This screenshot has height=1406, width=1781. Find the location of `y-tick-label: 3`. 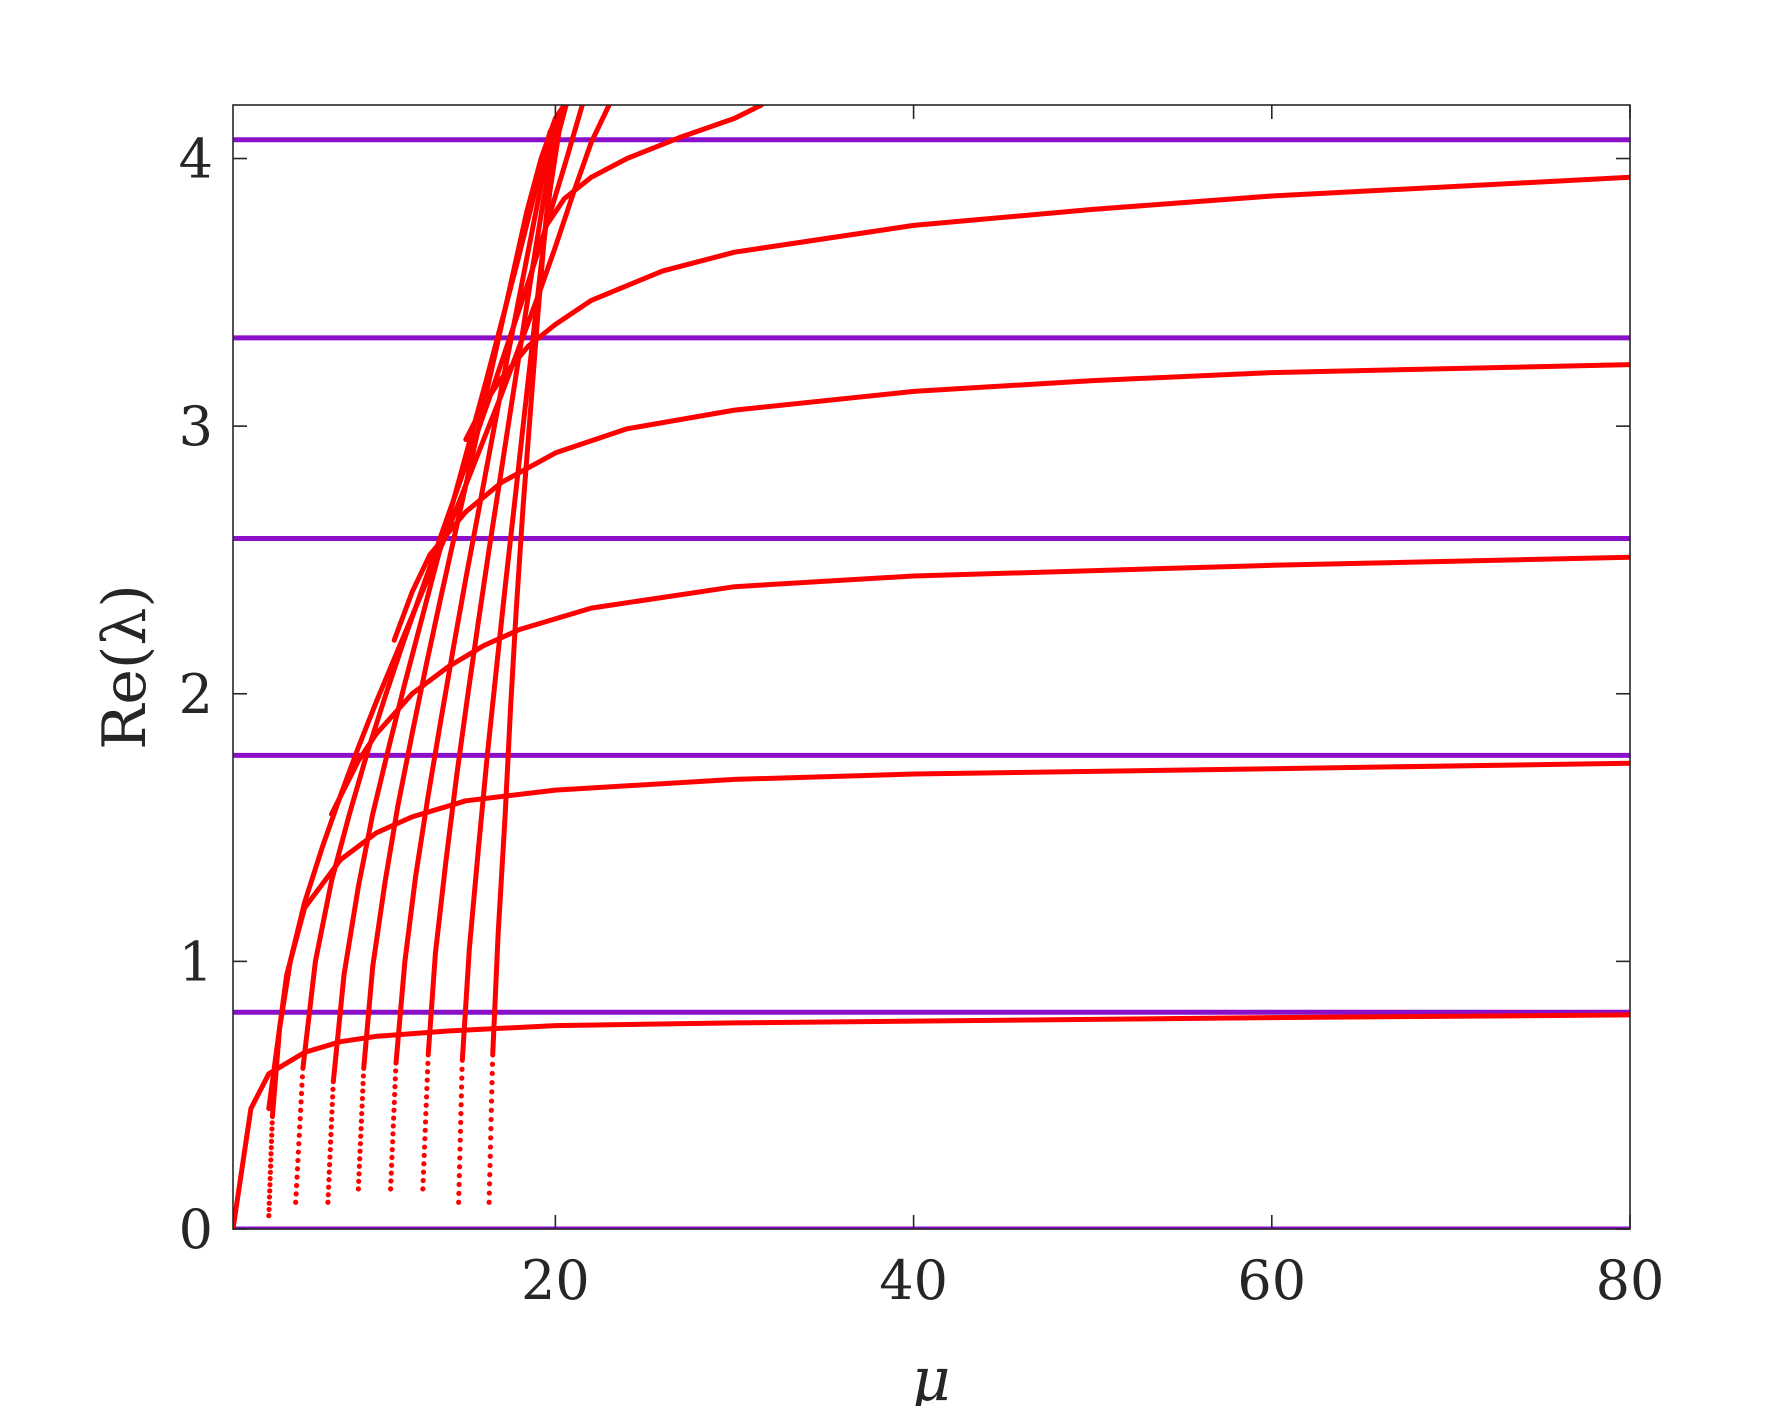

y-tick-label: 3 is located at coordinates (196, 426).